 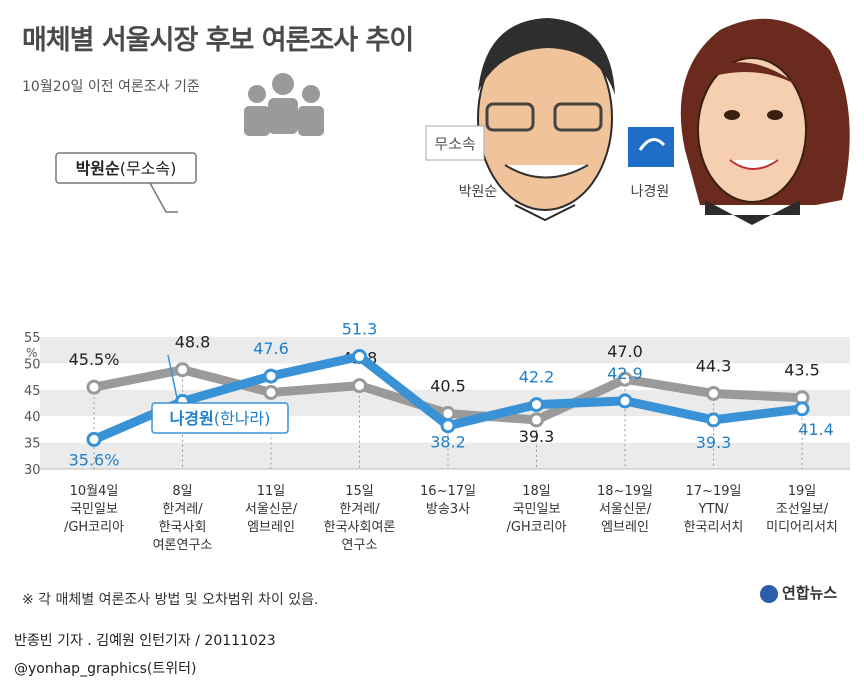 I want to click on data-label: 41.4, so click(x=816, y=429).